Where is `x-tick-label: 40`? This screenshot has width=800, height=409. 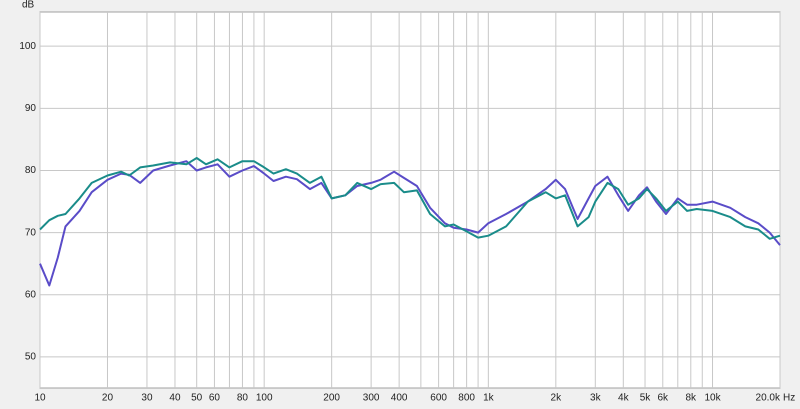 x-tick-label: 40 is located at coordinates (175, 398).